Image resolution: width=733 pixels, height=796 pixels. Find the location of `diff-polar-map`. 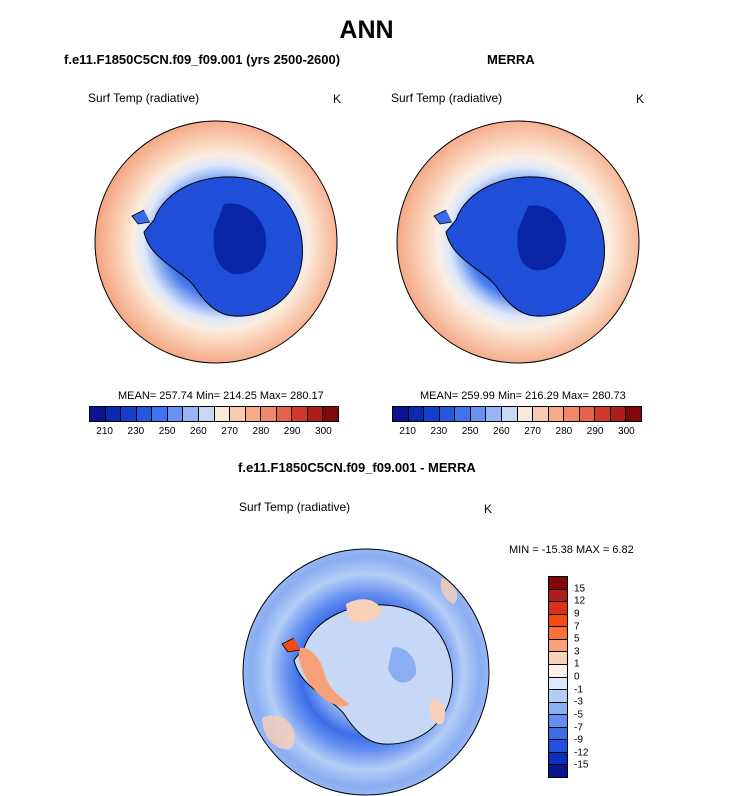

diff-polar-map is located at coordinates (366, 672).